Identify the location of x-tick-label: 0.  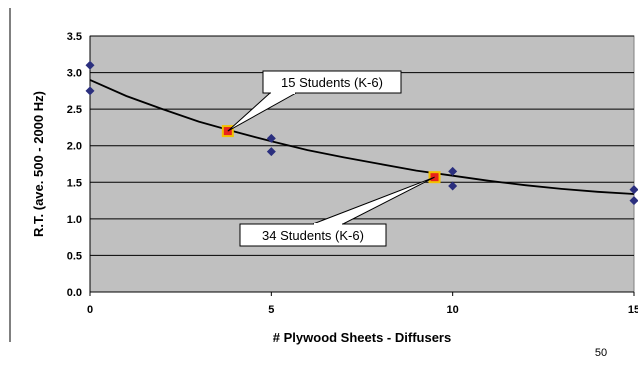
(90, 310).